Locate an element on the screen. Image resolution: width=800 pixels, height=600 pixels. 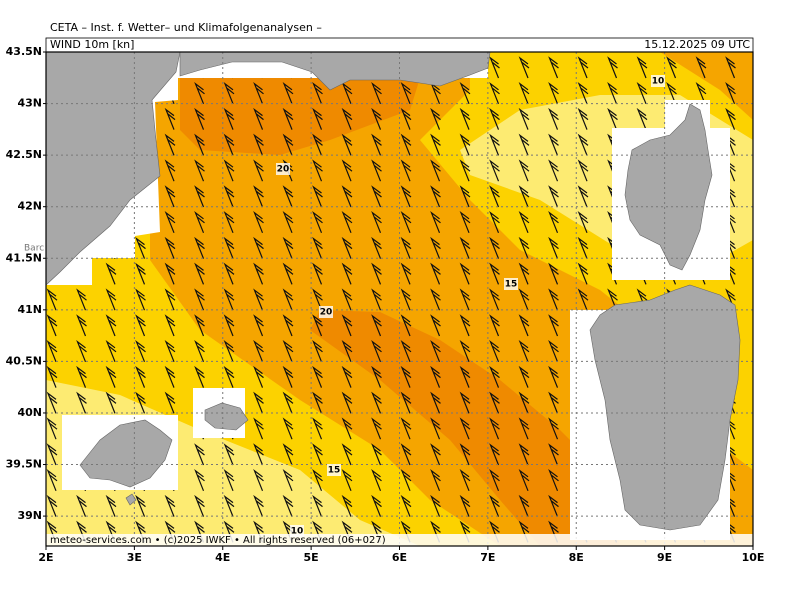
y-tick-label: 40.5N is located at coordinates (24, 360).